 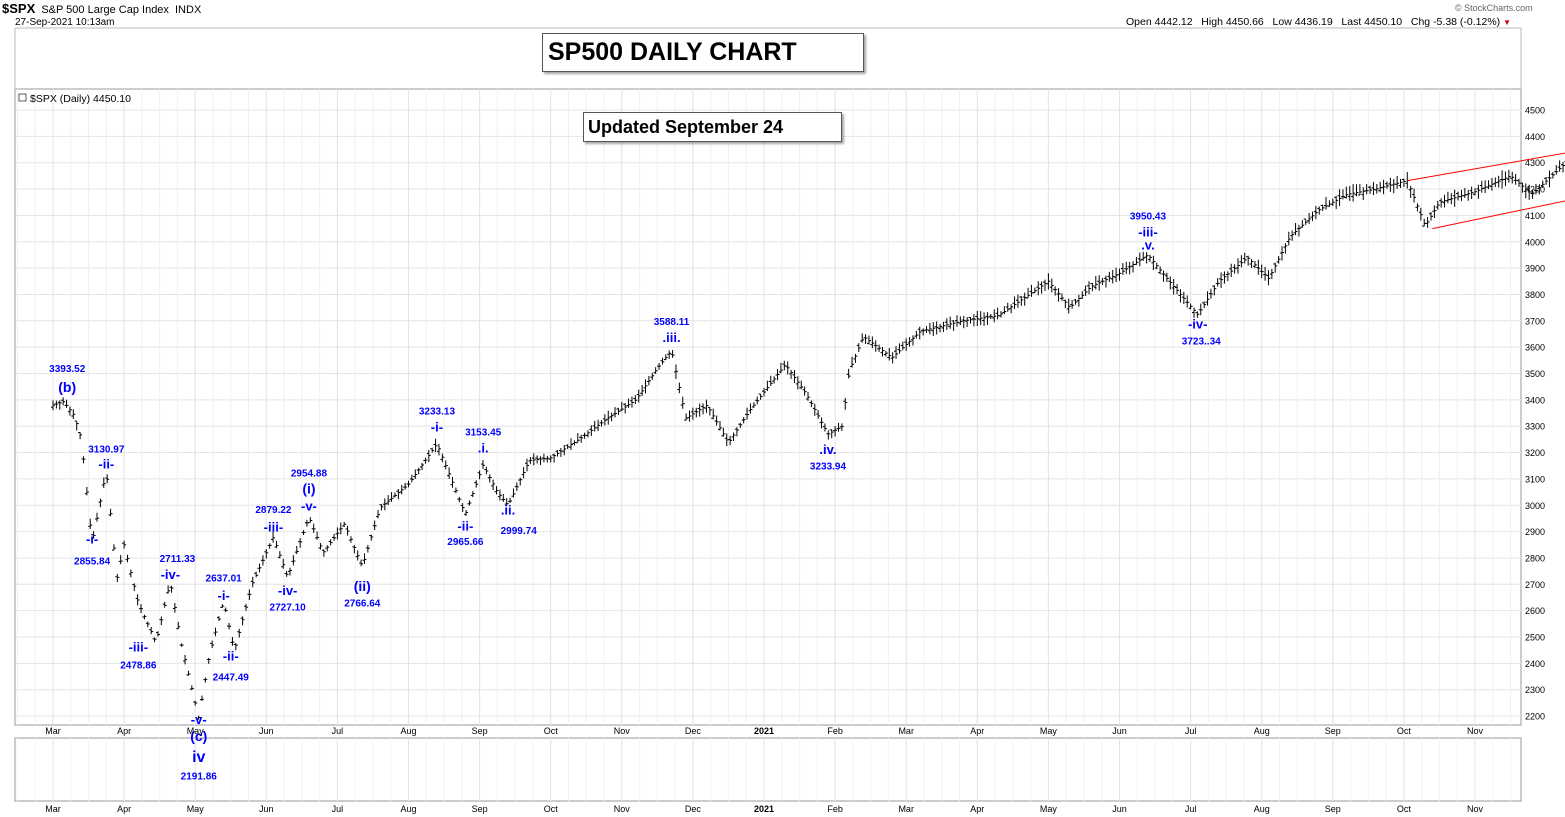 What do you see at coordinates (622, 731) in the screenshot?
I see `x-tick-label: Nov` at bounding box center [622, 731].